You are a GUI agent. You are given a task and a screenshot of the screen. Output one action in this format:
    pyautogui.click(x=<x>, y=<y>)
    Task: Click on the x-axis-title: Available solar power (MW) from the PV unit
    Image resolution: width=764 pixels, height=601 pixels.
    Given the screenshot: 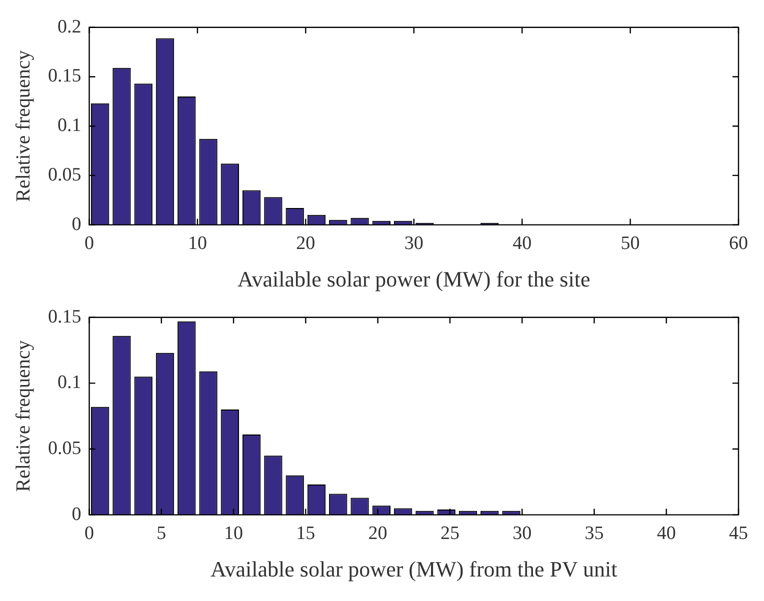 What is the action you would take?
    pyautogui.click(x=414, y=569)
    